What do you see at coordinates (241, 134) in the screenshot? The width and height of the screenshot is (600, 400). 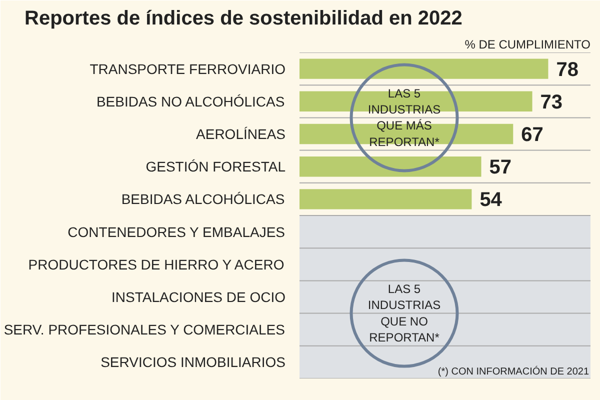 I see `y-tick-label: AEROLÍNEAS` at bounding box center [241, 134].